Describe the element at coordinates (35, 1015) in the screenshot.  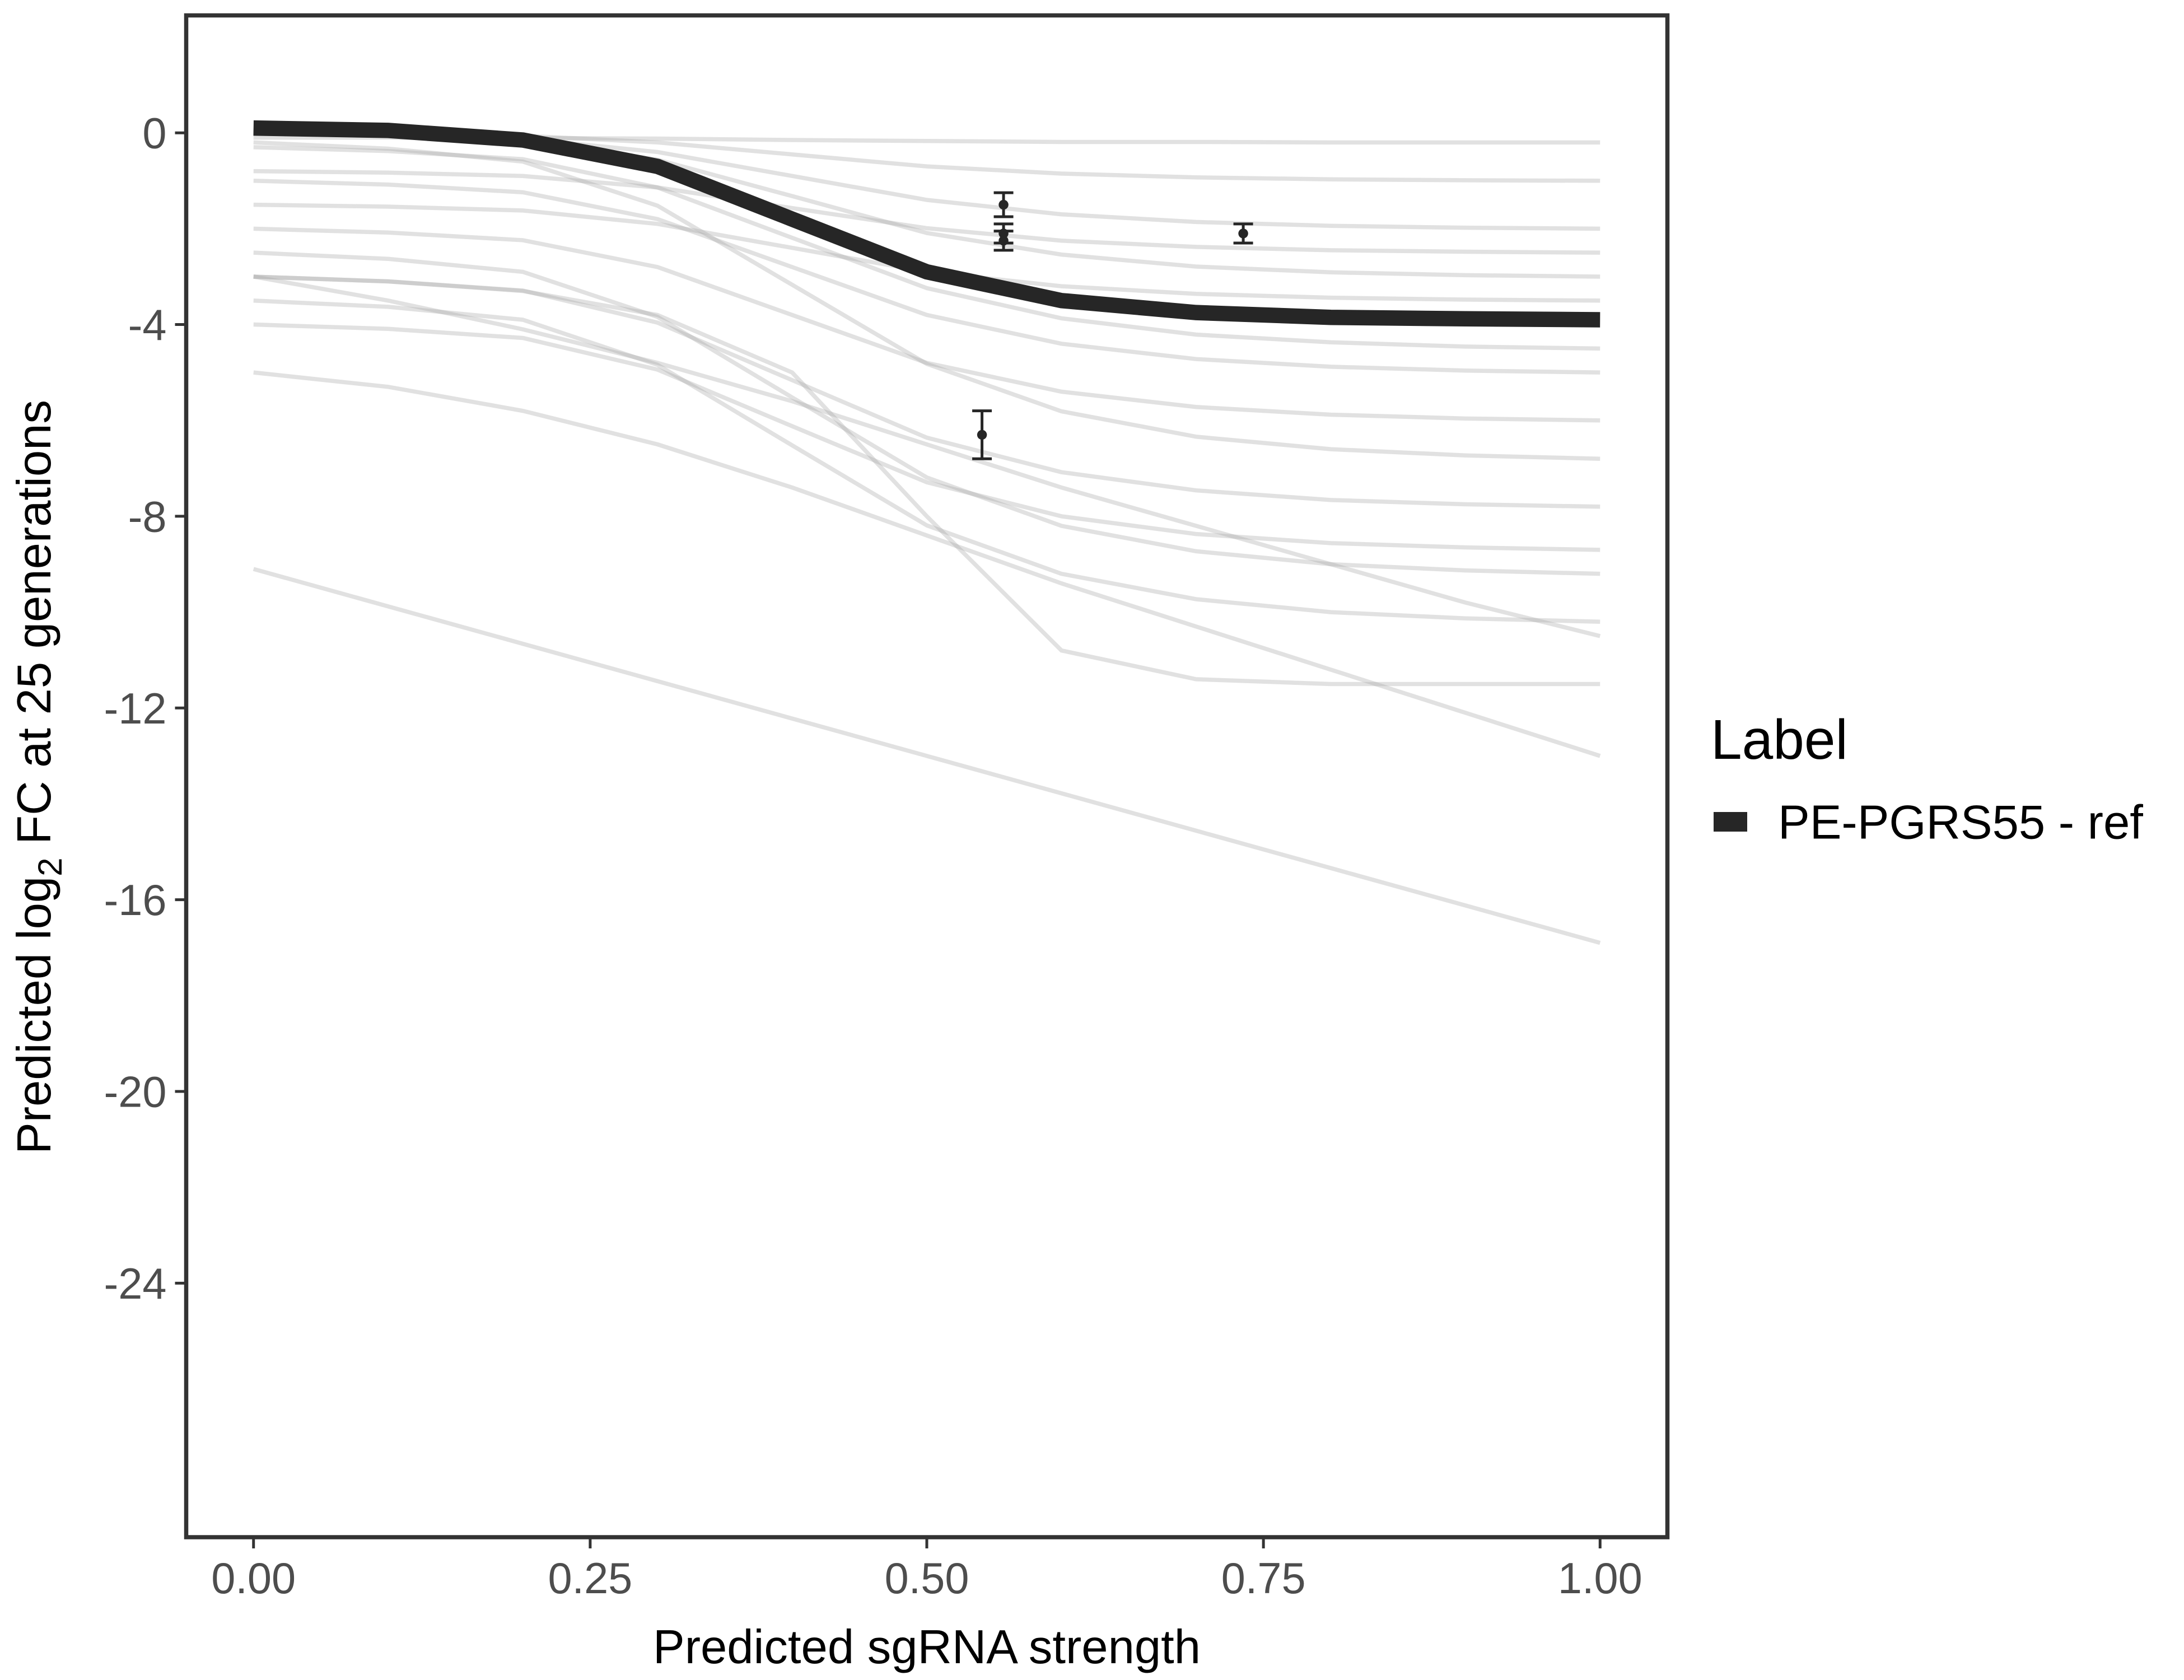
I see `y-axis-title-part: Predicted log` at that location.